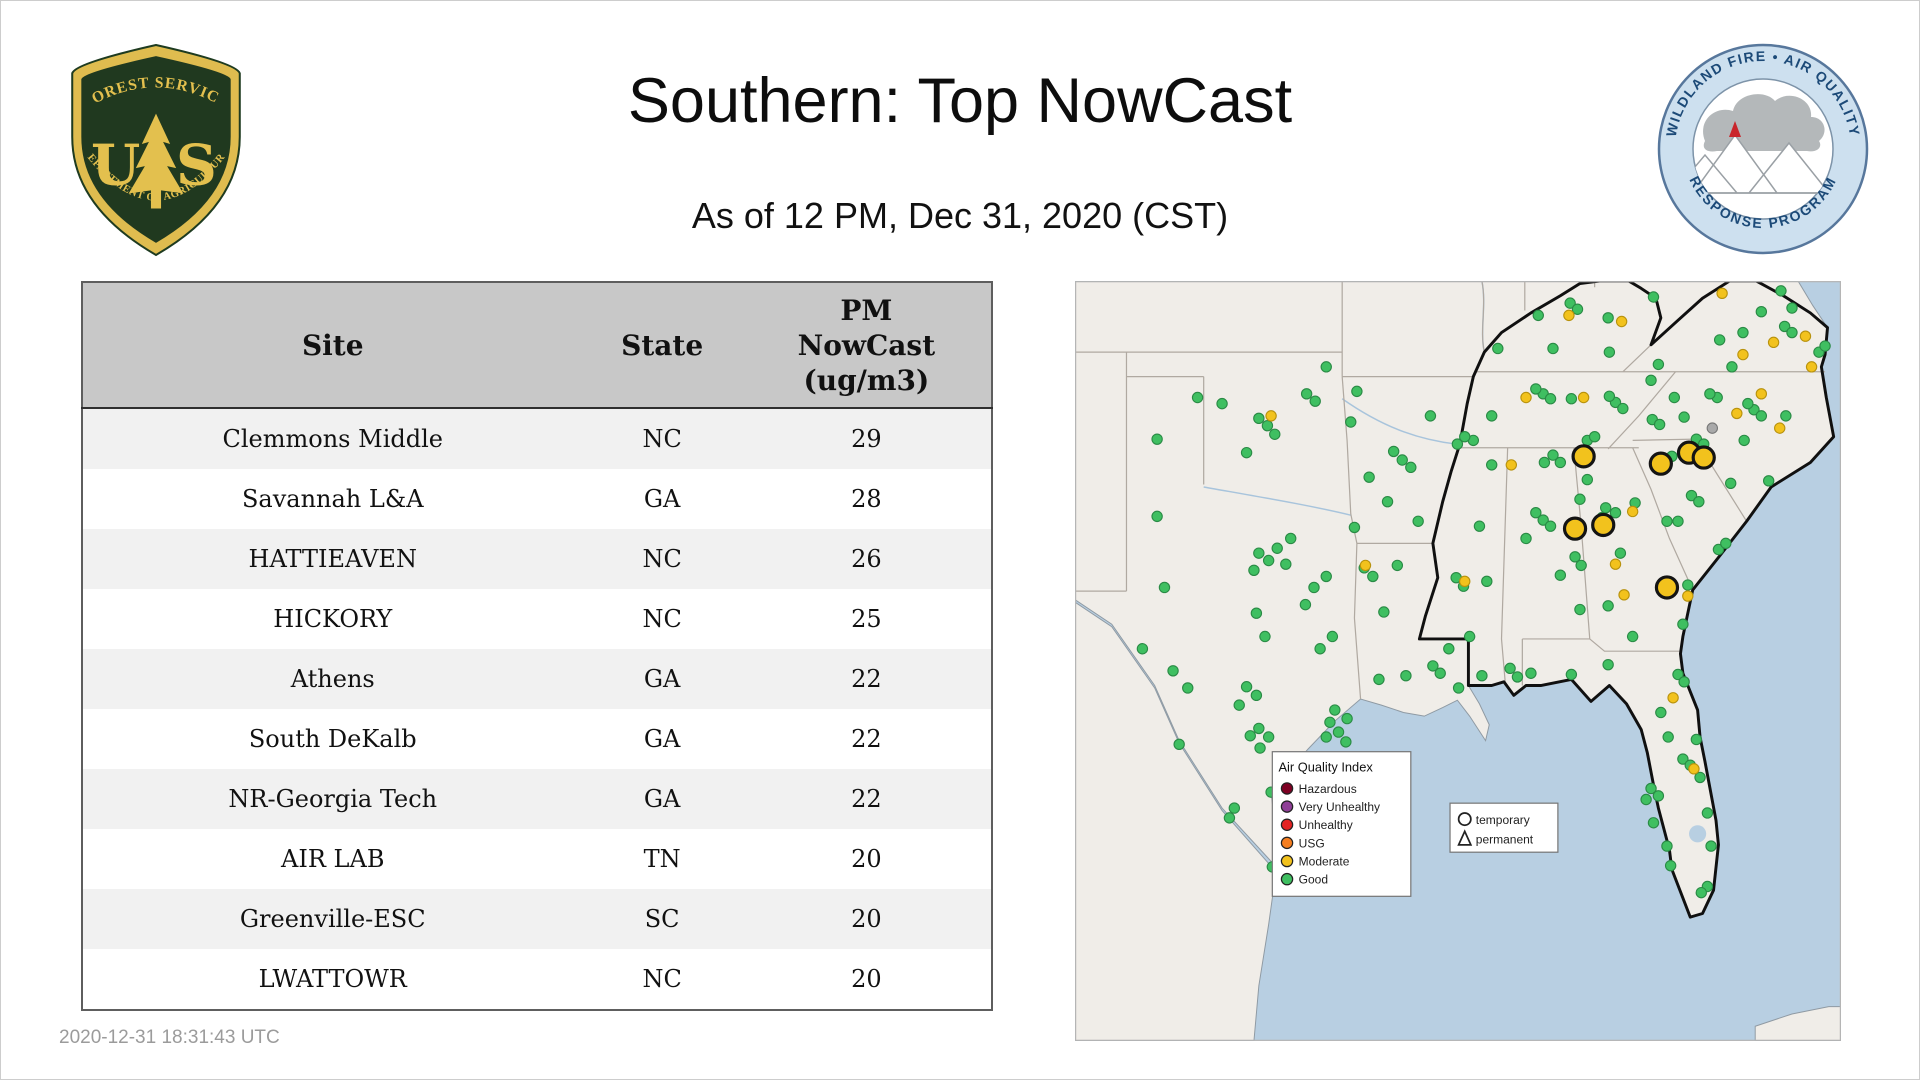 The width and height of the screenshot is (1920, 1080). I want to click on table-row: LWATTOWR NC 20, so click(537, 979).